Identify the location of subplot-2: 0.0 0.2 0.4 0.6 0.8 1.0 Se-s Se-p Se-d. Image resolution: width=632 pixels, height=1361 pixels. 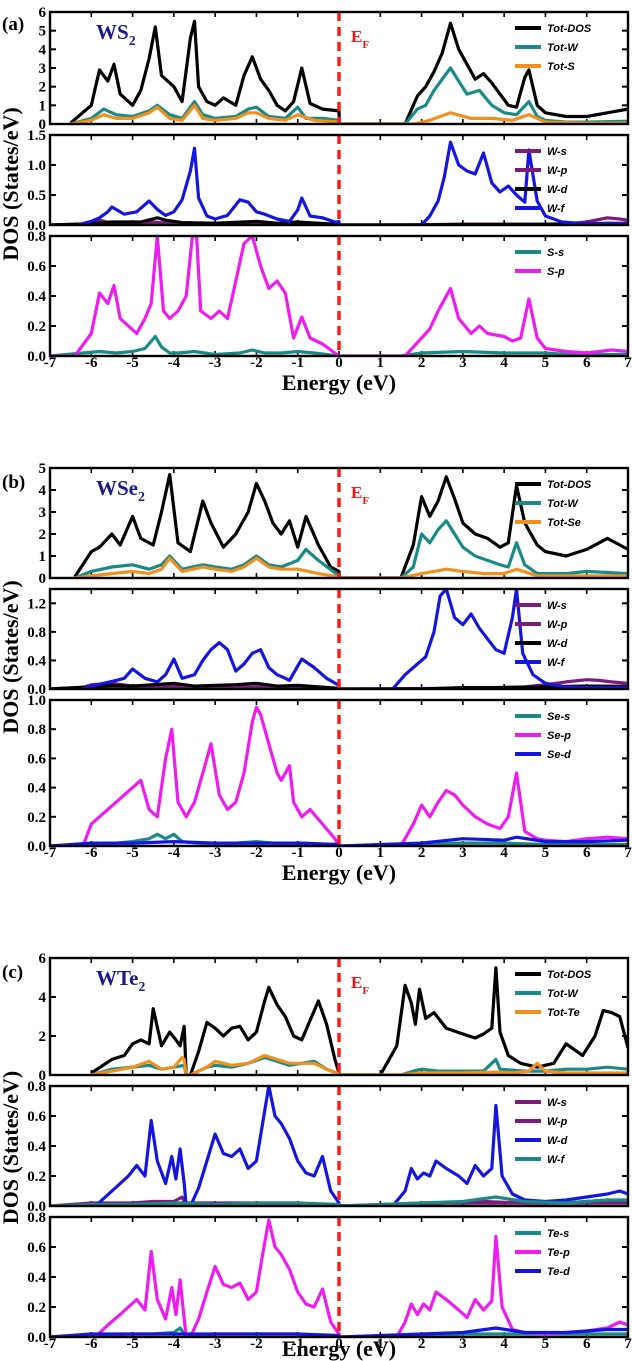
(328, 774).